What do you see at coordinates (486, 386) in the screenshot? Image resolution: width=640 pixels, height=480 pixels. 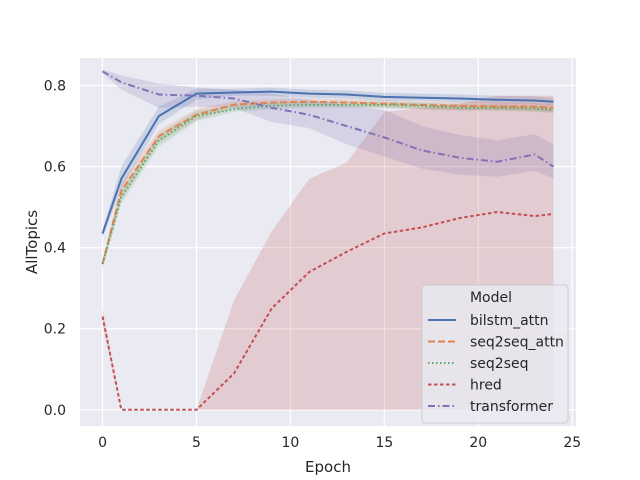 I see `legend-label-hred: hred` at bounding box center [486, 386].